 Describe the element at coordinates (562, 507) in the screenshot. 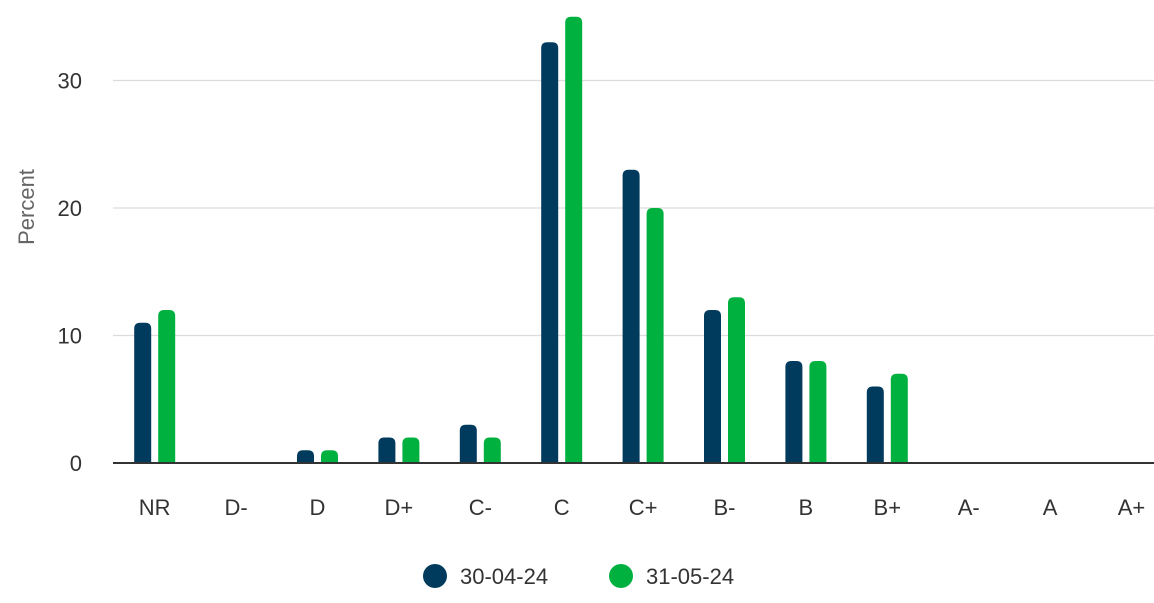

I see `x-tick-label: C` at that location.